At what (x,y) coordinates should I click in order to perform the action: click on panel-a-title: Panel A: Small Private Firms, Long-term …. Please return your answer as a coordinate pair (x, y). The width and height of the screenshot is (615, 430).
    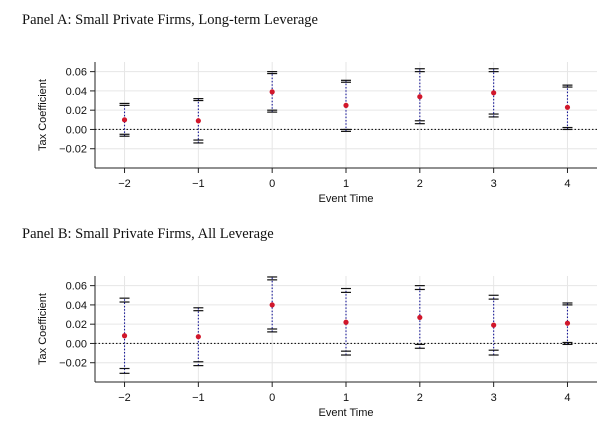
    Looking at the image, I should click on (170, 20).